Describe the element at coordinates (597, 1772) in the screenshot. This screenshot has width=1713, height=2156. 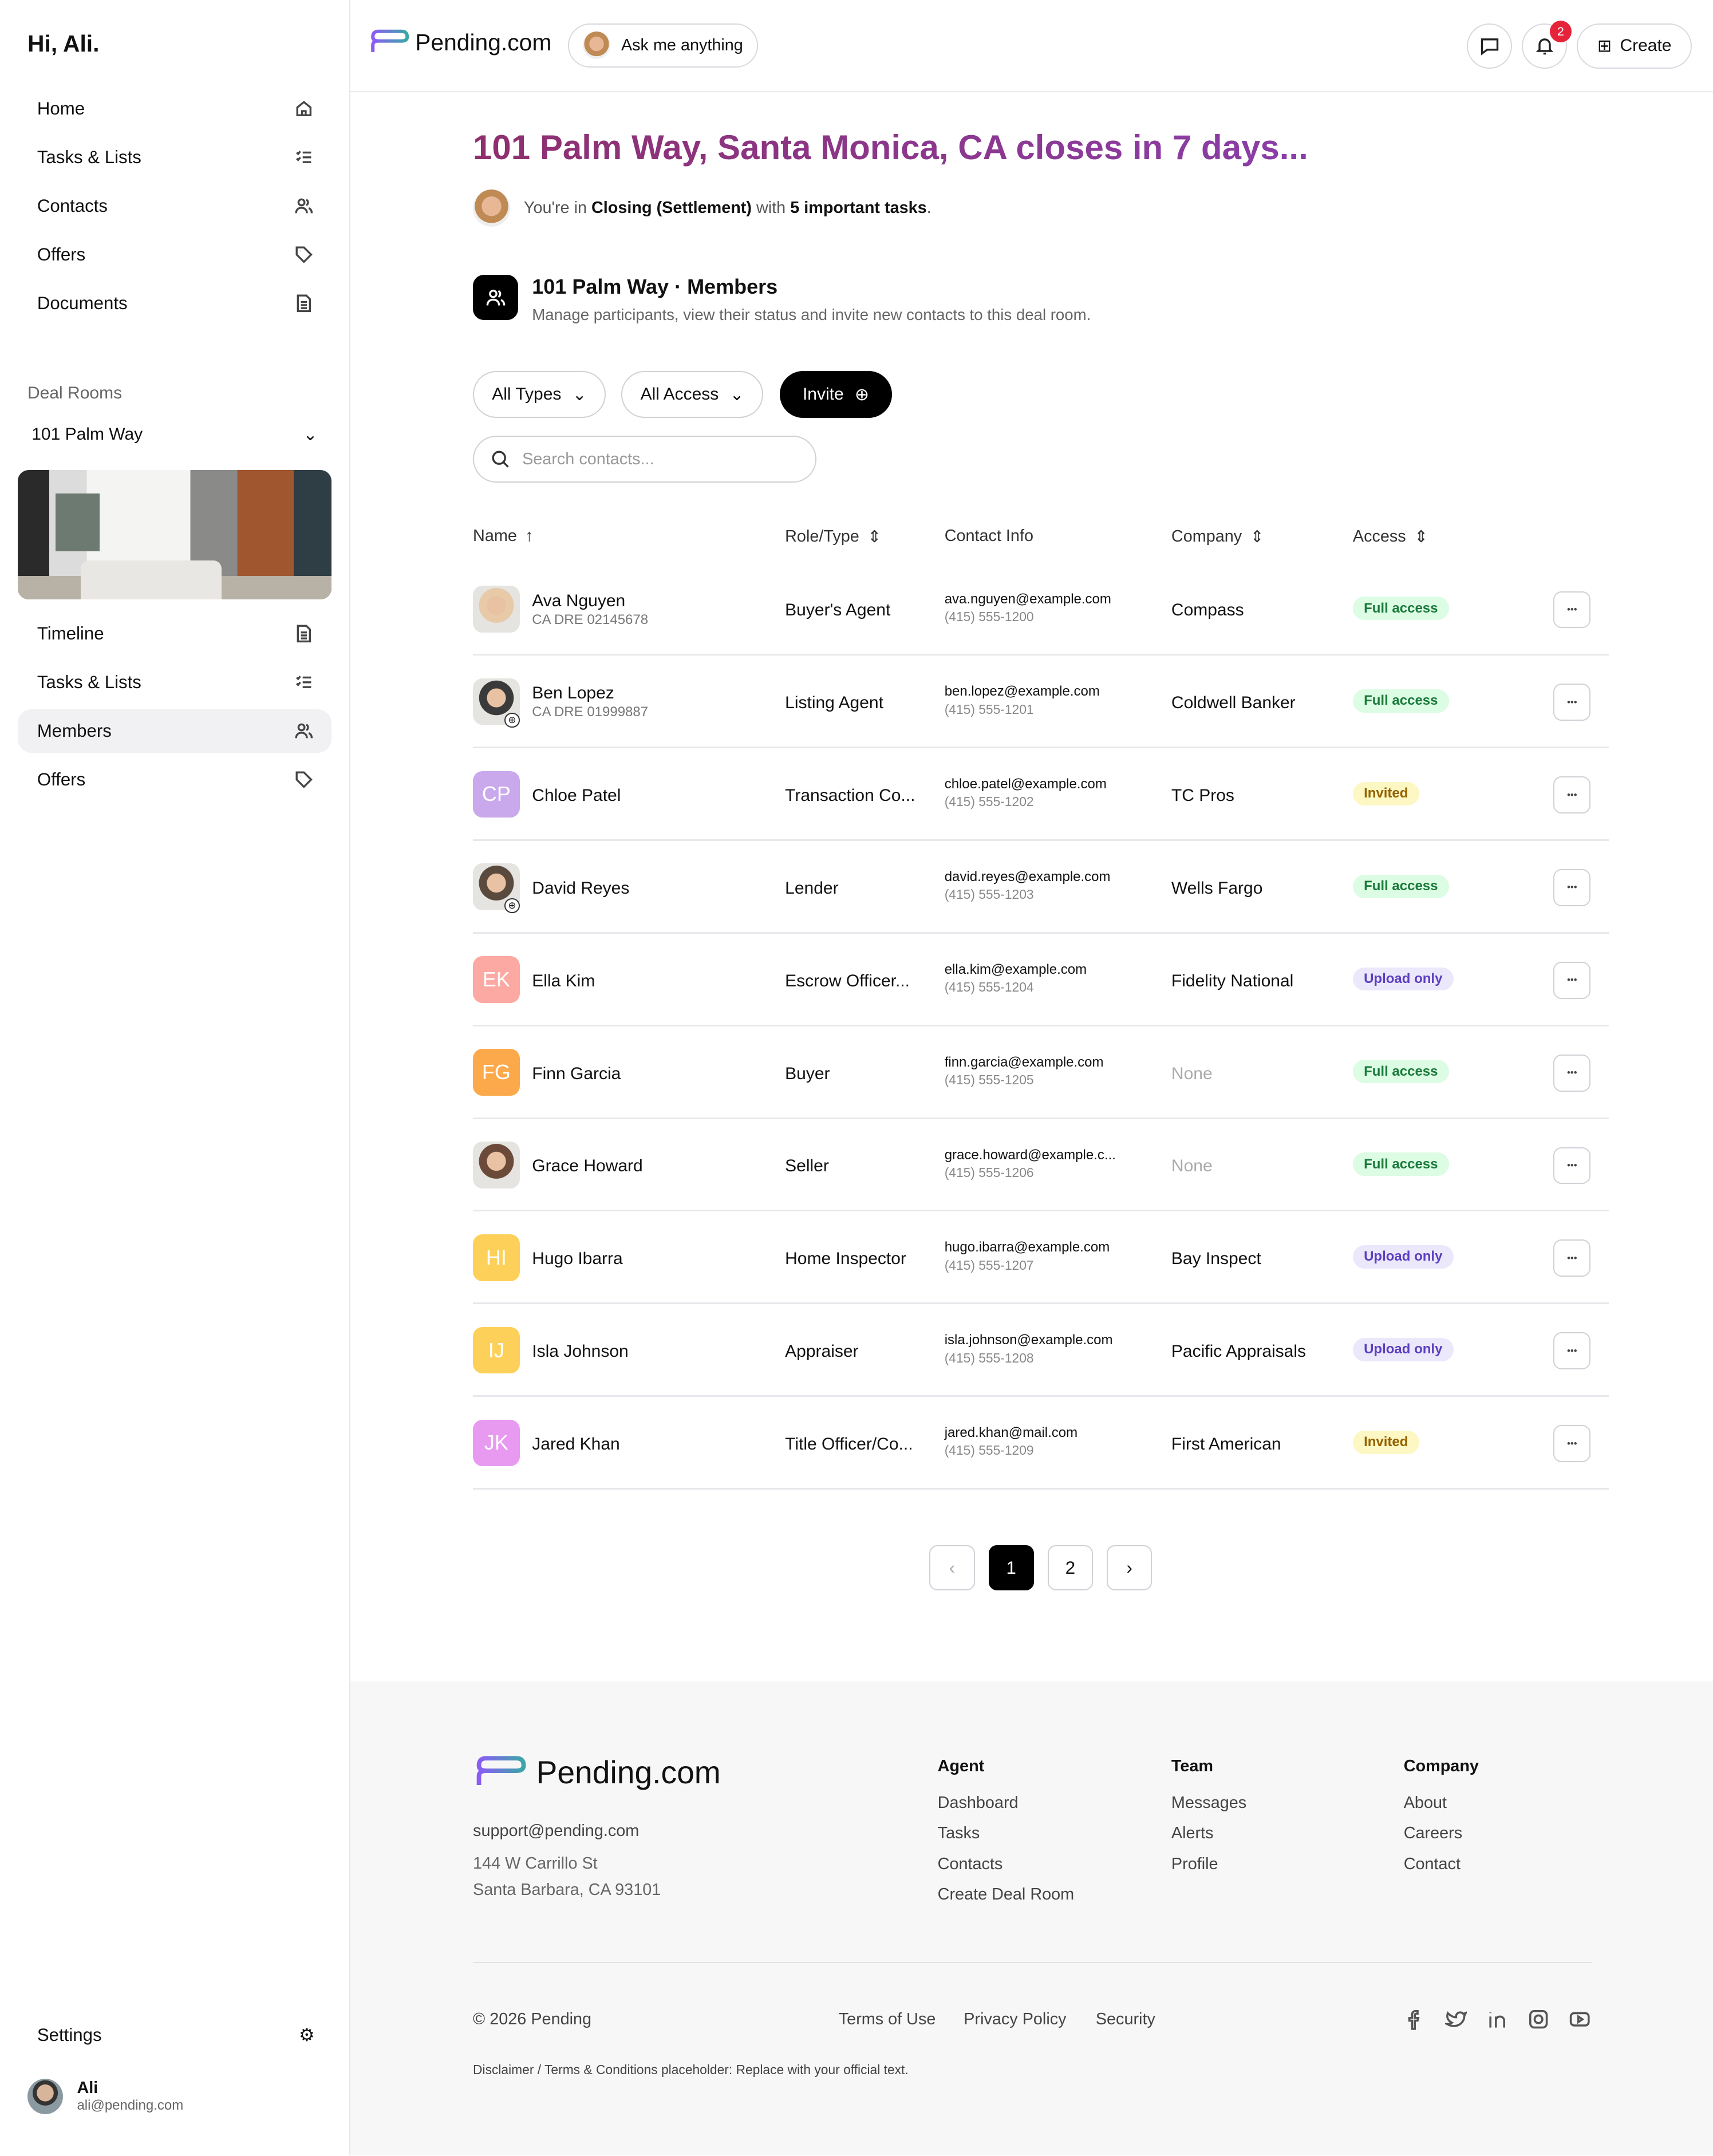
I see `footer-logo: Pending.com` at that location.